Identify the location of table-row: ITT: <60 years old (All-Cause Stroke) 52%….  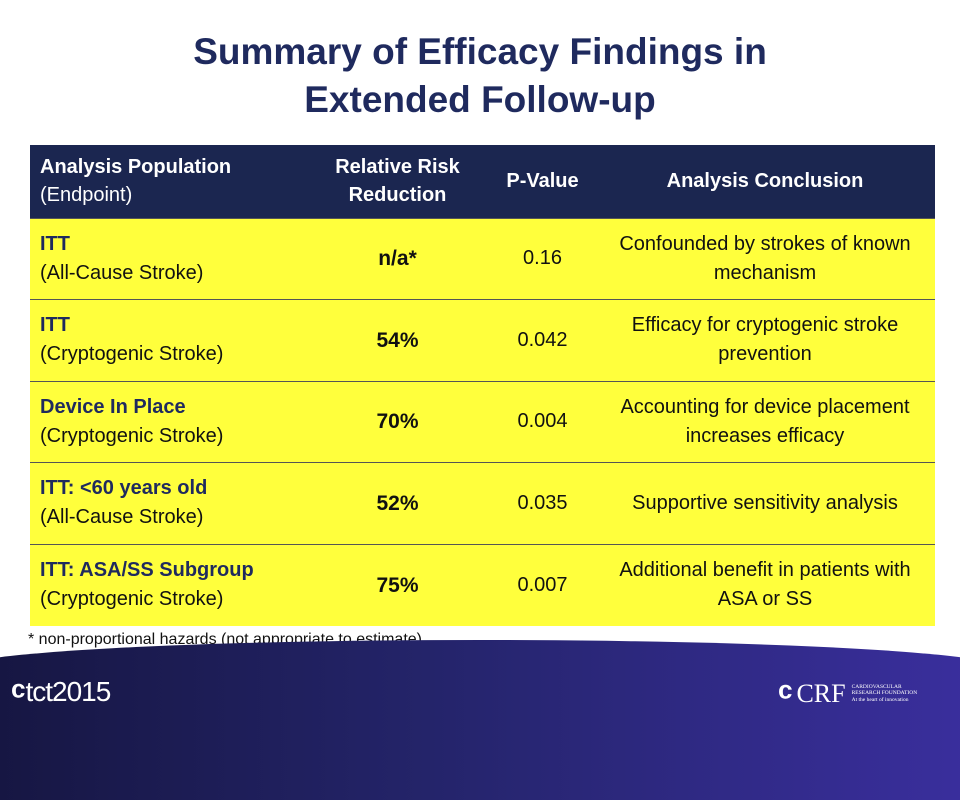
(482, 503).